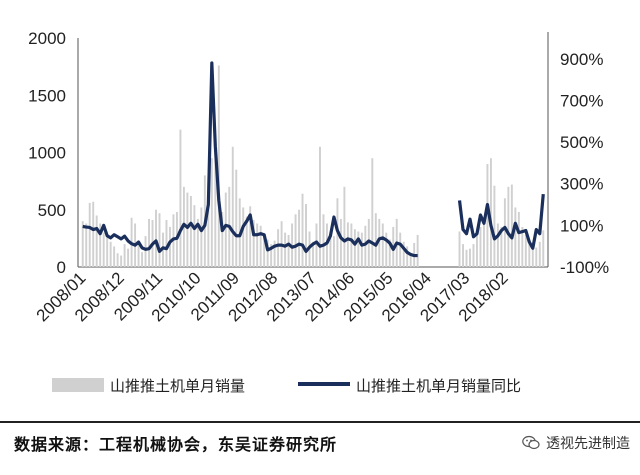 The width and height of the screenshot is (640, 475). Describe the element at coordinates (581, 184) in the screenshot. I see `y-right-tick-label: 300%` at that location.